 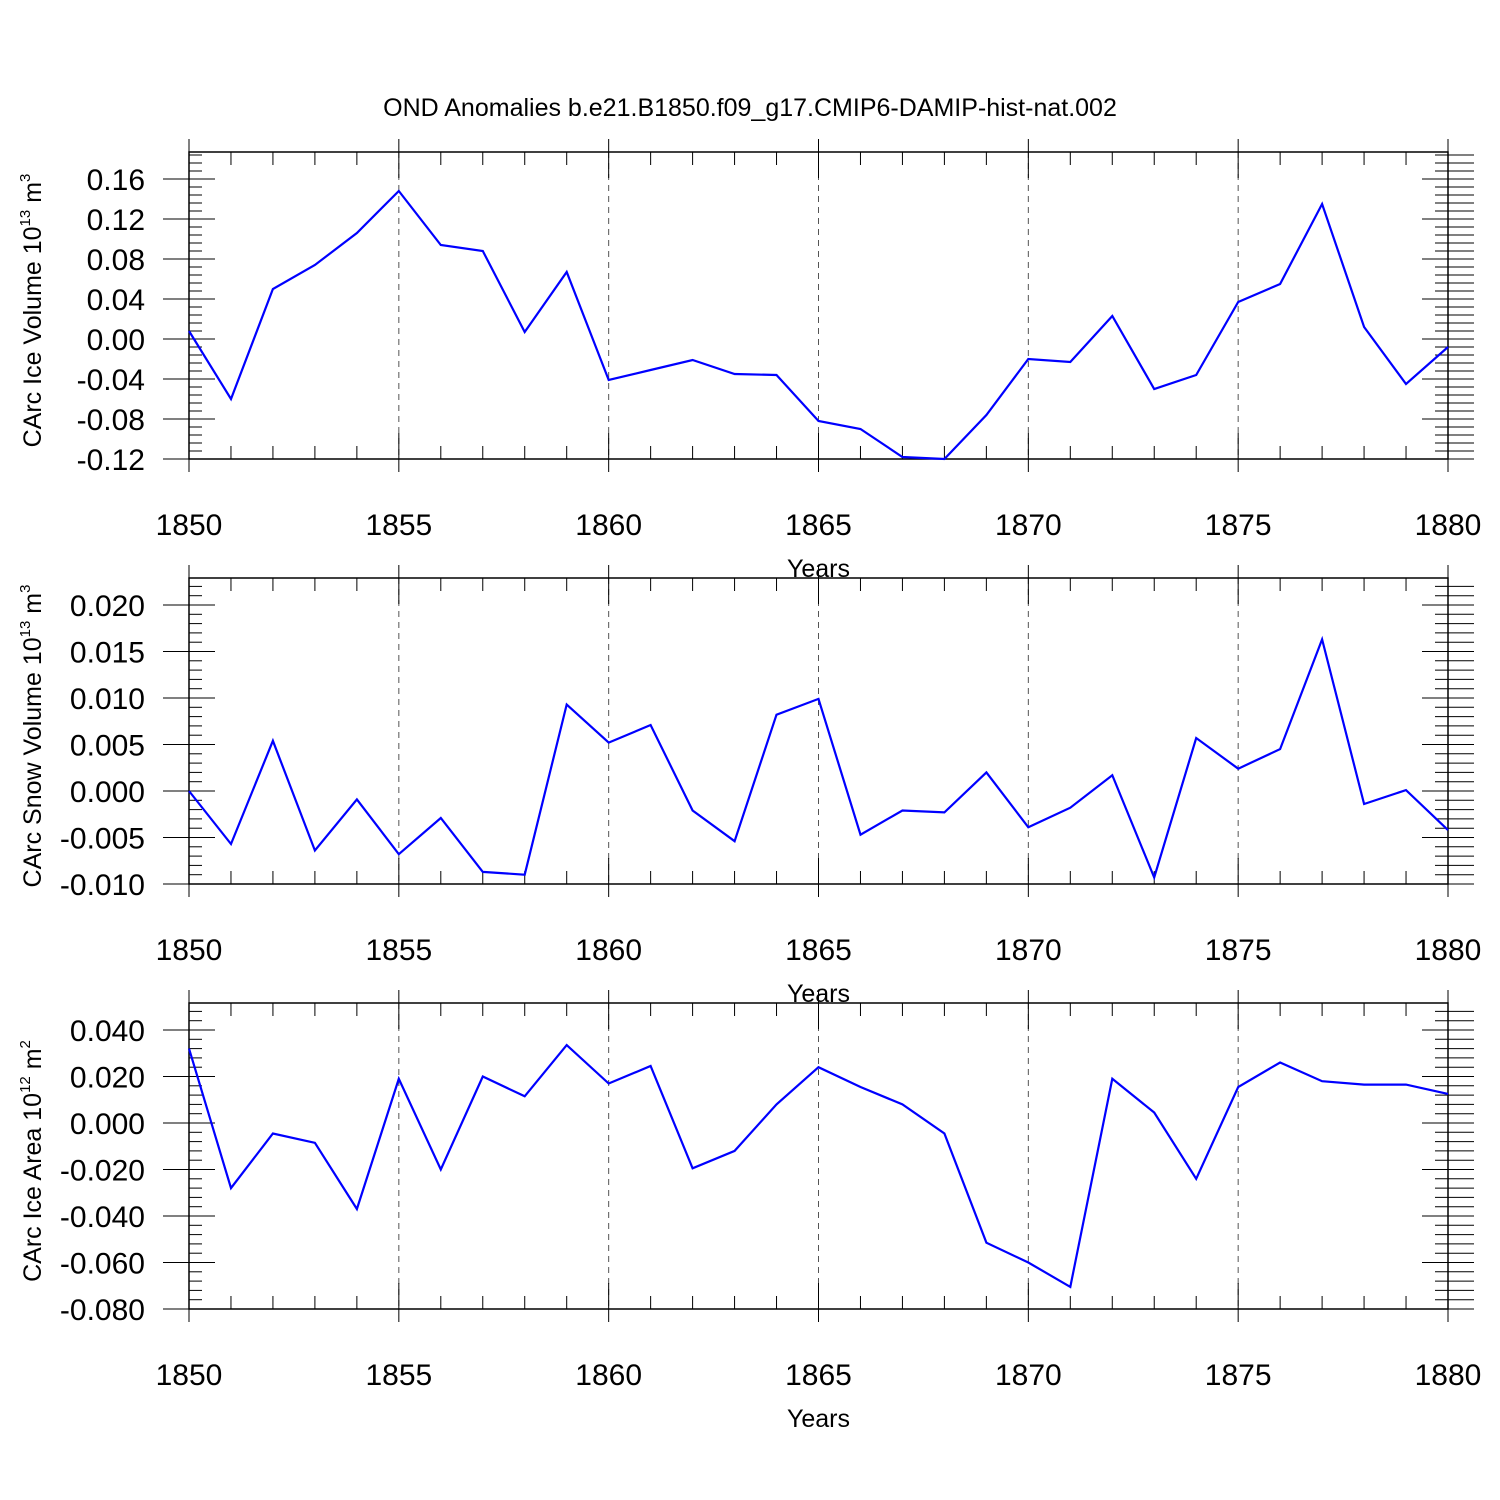 What do you see at coordinates (32, 311) in the screenshot?
I see `y-axis-label: CArc Ice Volume 1013 m3` at bounding box center [32, 311].